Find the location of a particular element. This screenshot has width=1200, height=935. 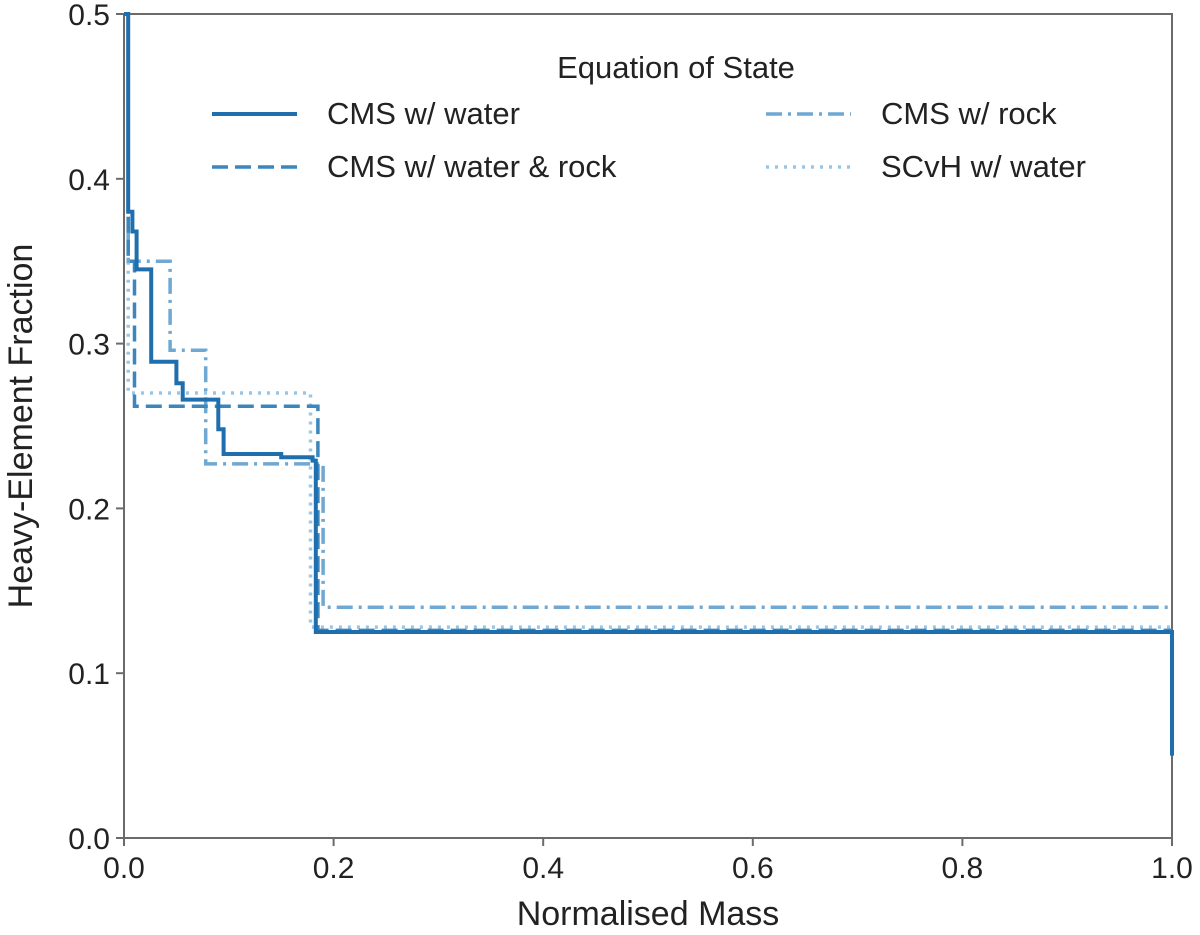

x-tick-label: 0.8 is located at coordinates (963, 868).